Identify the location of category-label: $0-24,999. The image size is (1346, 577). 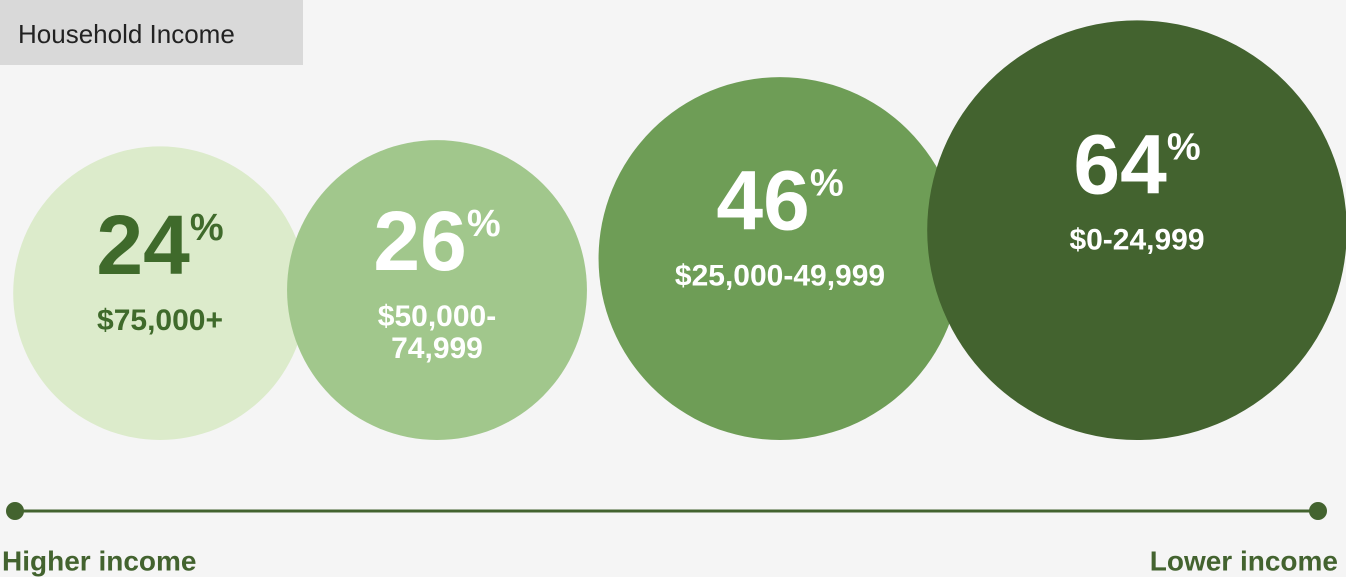
(1136, 239).